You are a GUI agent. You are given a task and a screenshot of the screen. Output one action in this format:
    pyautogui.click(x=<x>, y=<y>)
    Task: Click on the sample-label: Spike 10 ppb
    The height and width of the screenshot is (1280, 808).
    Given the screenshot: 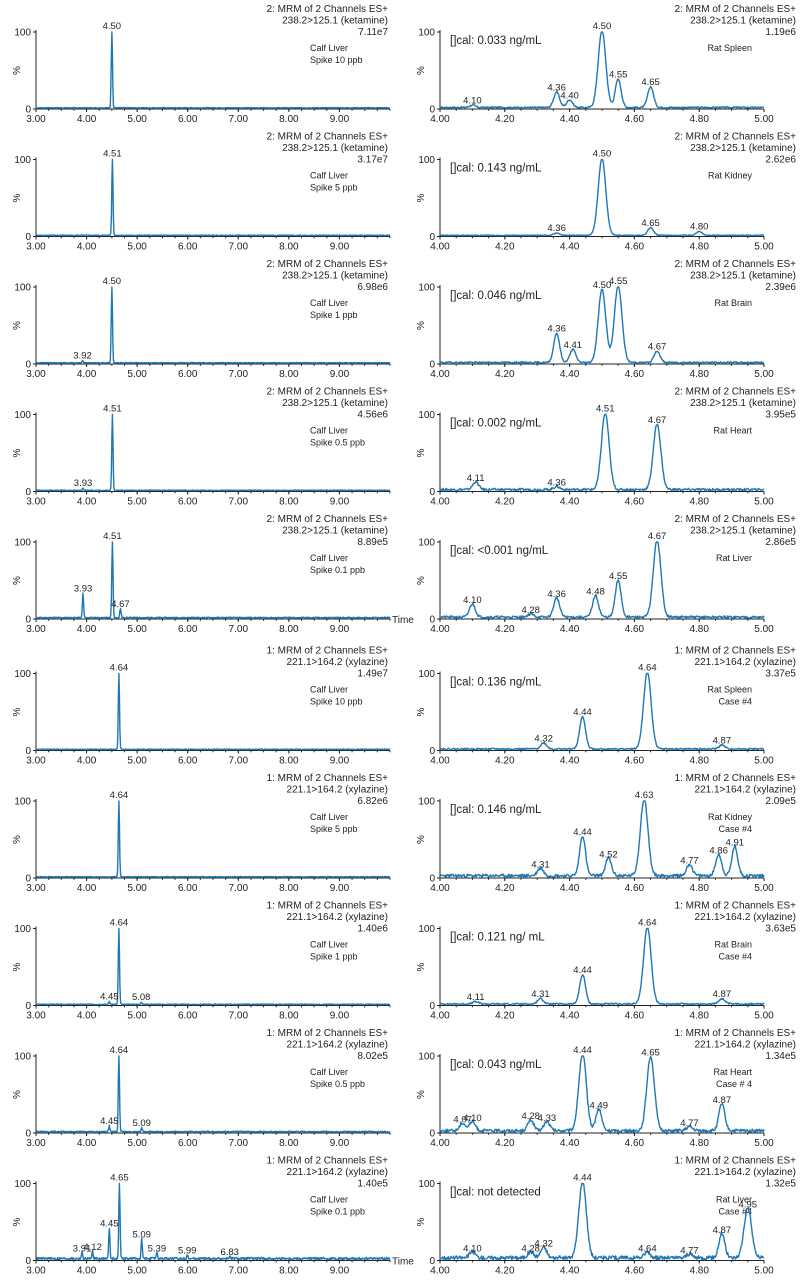 What is the action you would take?
    pyautogui.click(x=336, y=702)
    